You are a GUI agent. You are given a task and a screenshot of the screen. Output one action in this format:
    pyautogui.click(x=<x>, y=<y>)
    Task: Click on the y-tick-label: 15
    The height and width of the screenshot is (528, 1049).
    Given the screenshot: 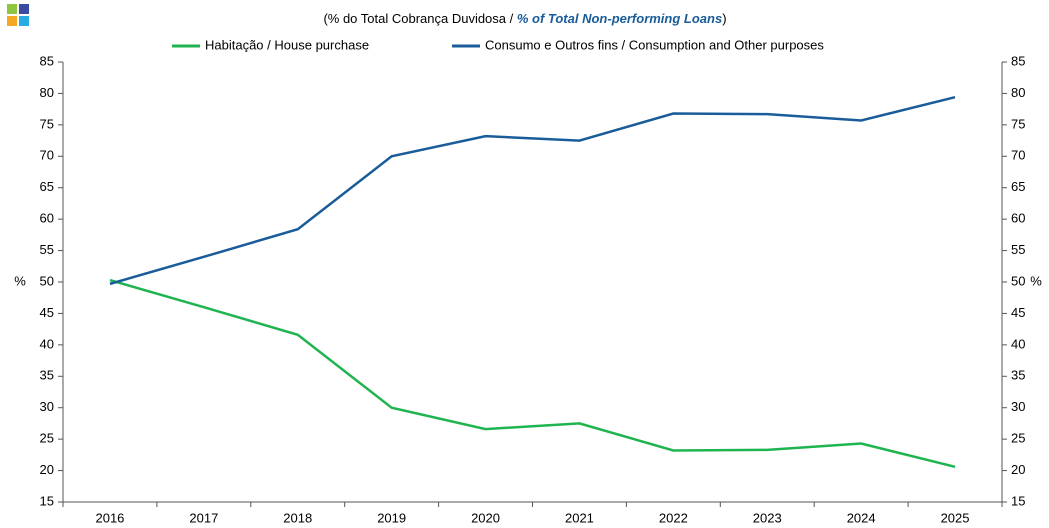 What is the action you would take?
    pyautogui.click(x=47, y=500)
    